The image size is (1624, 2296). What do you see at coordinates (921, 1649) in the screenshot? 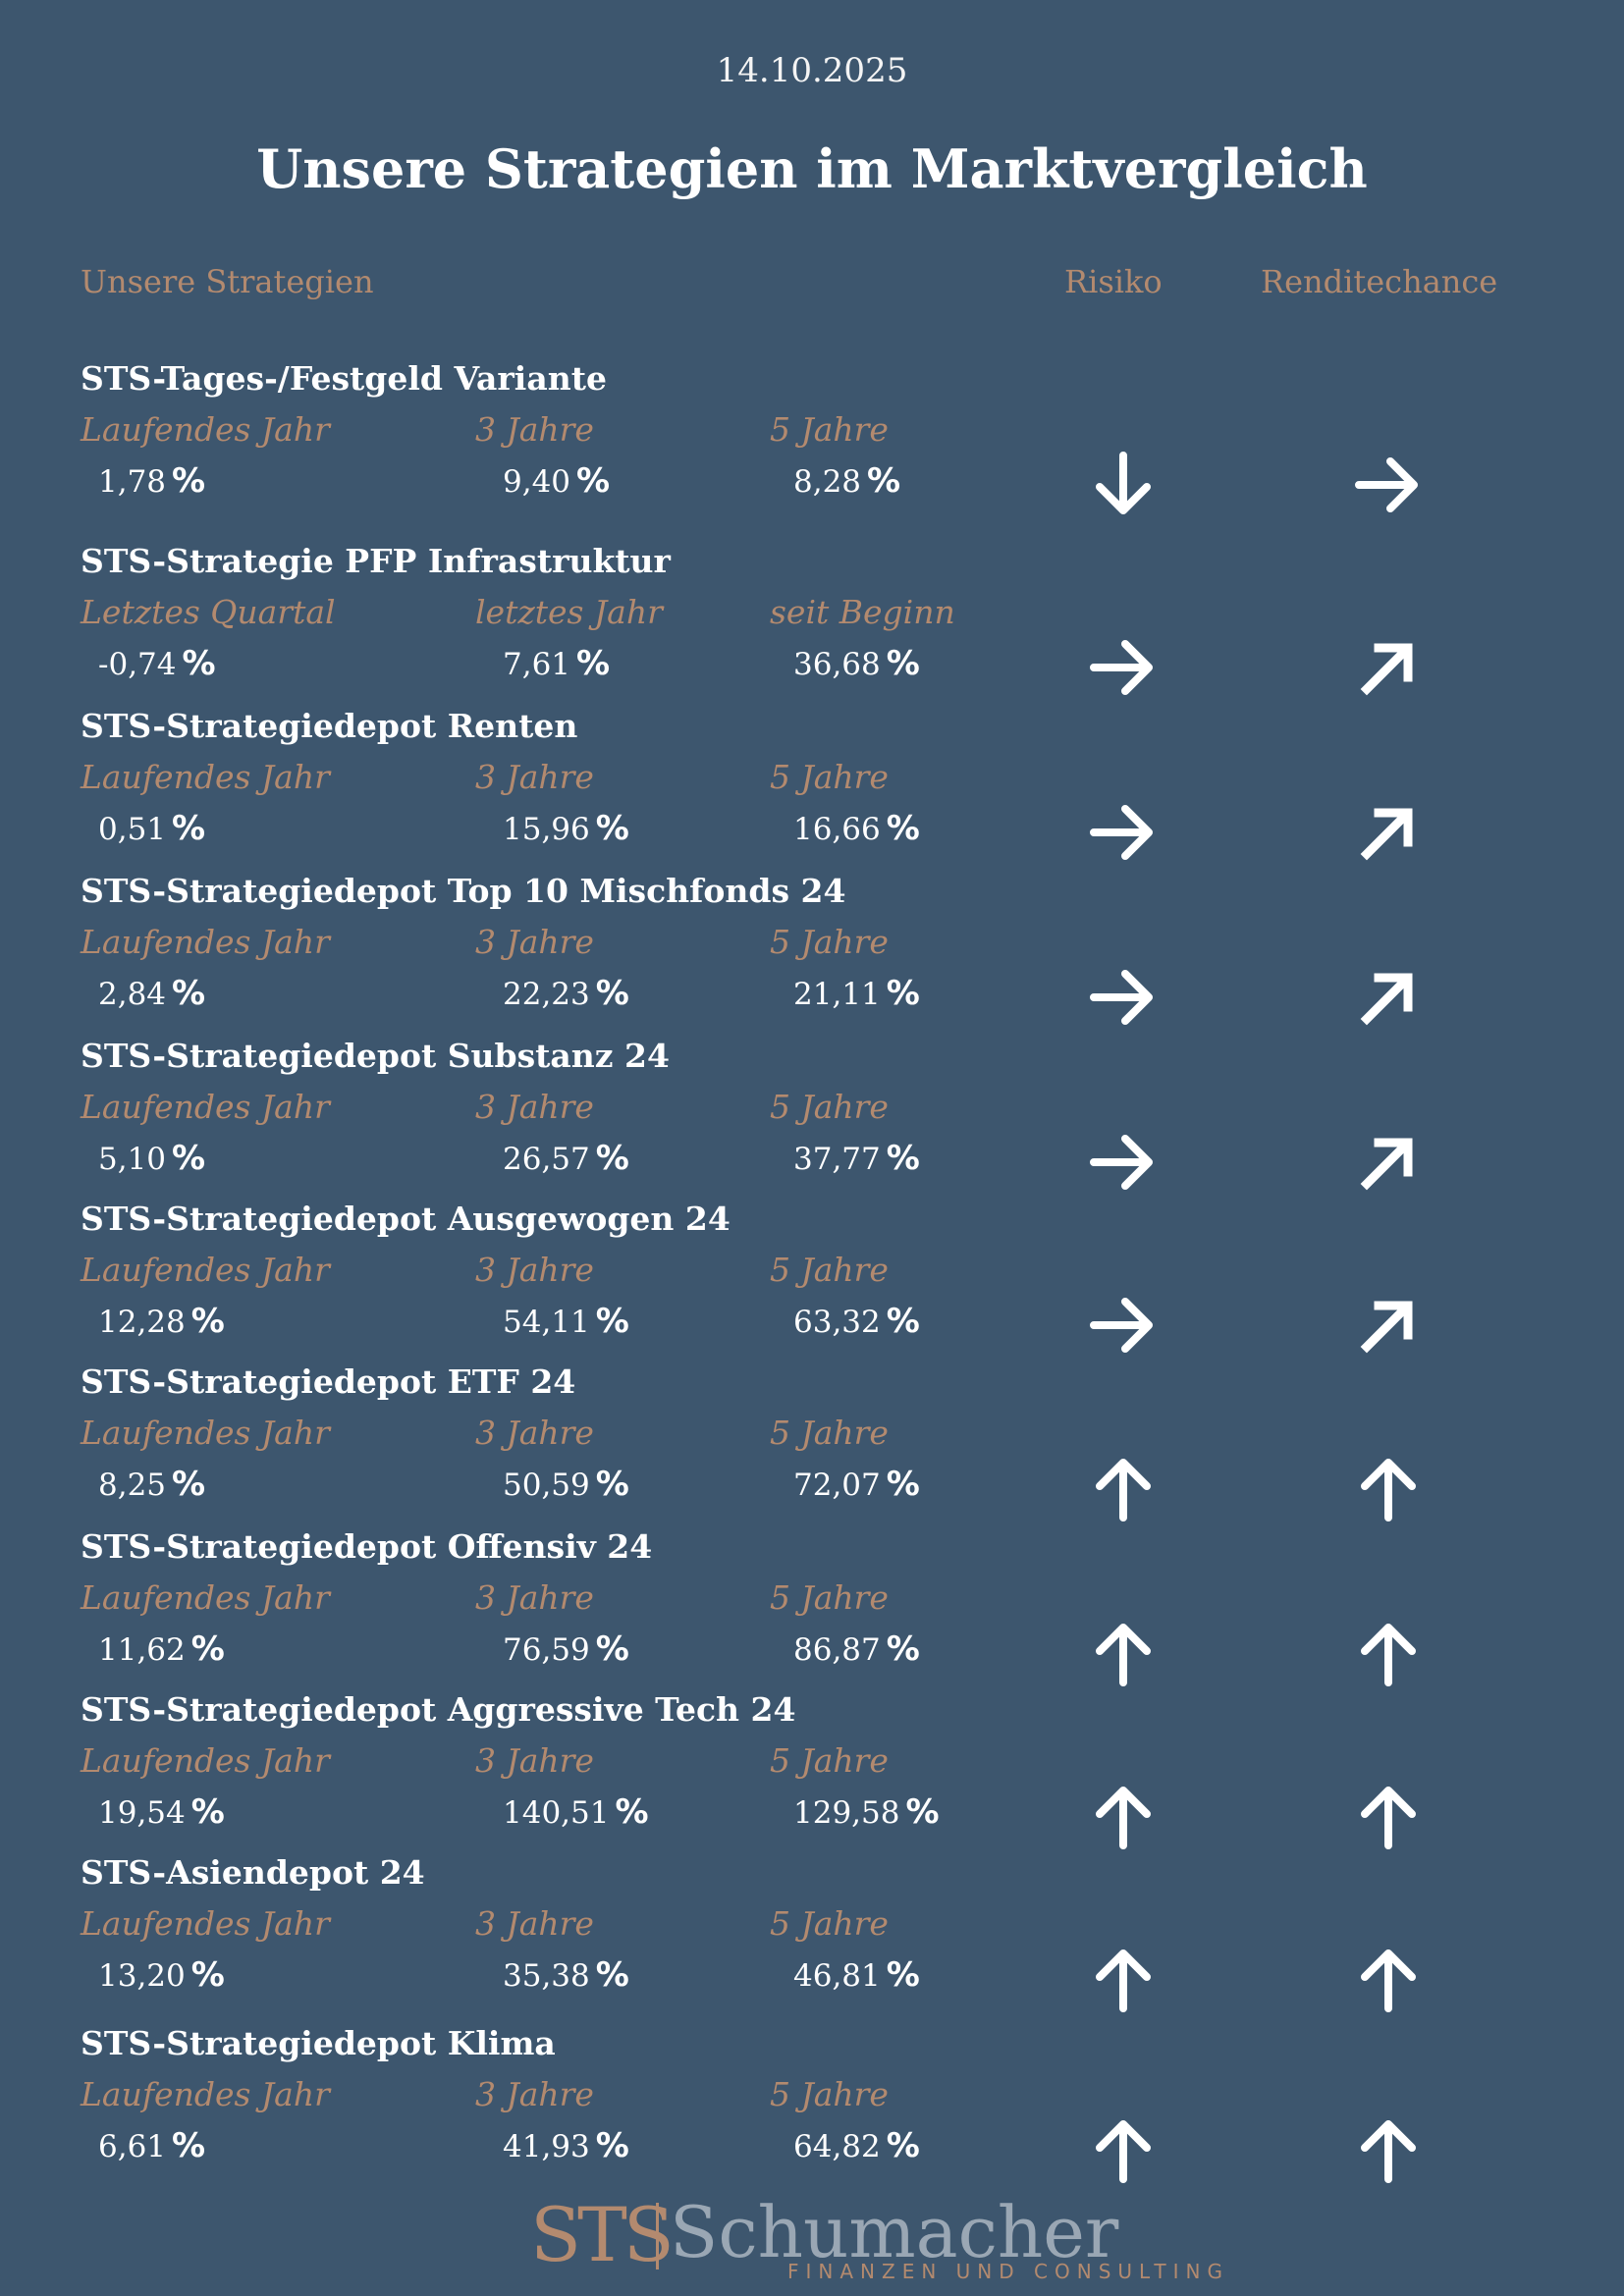
I see `performance-value: 86,87%` at bounding box center [921, 1649].